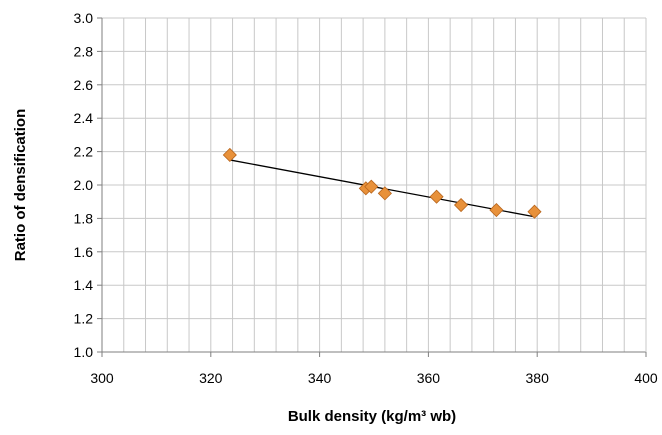  Describe the element at coordinates (84, 218) in the screenshot. I see `y-tick-label: 1.8` at that location.